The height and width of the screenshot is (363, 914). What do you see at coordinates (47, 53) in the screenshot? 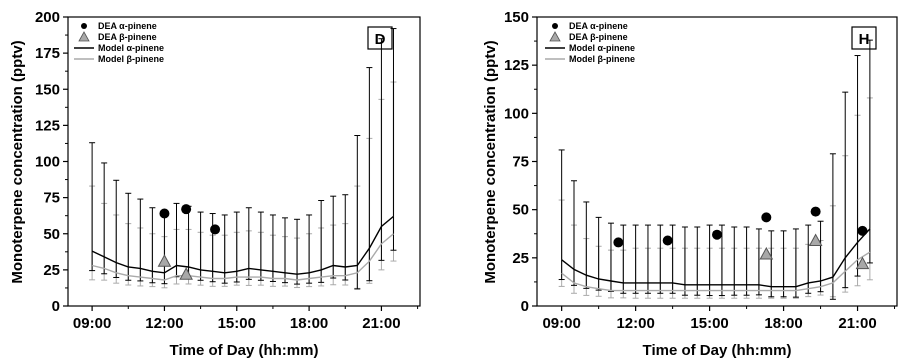
I see `y-tick-label: 175` at bounding box center [47, 53].